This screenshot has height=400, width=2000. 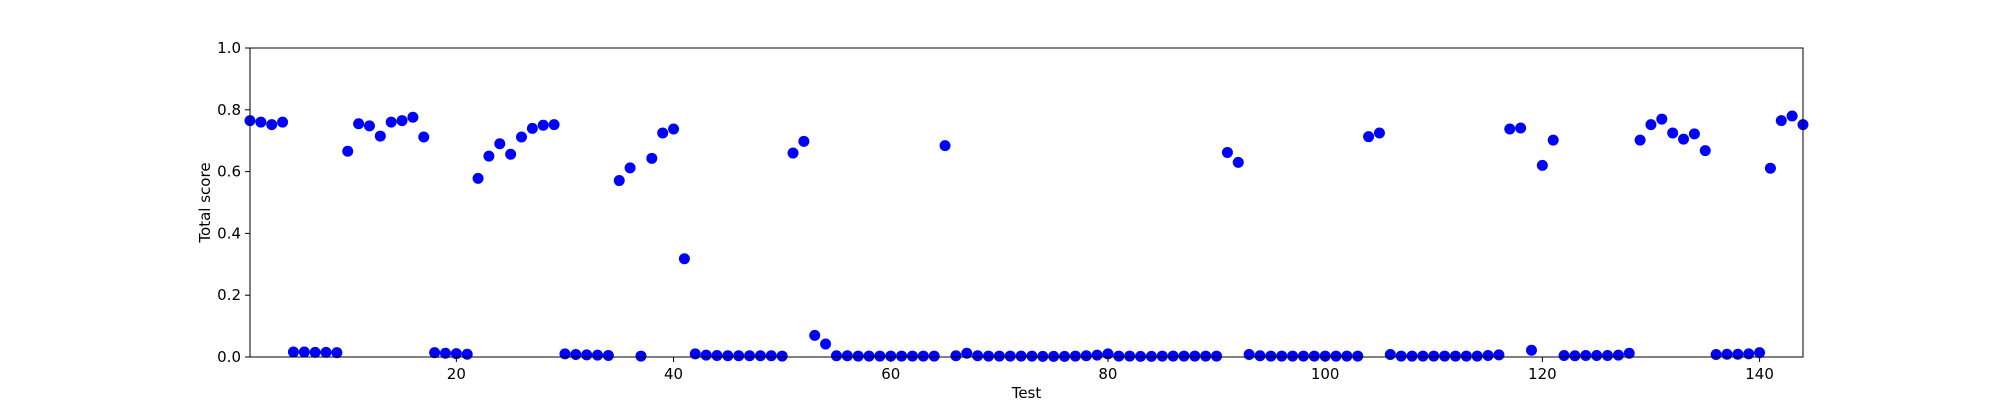 I want to click on x-tick-label: 40, so click(x=673, y=374).